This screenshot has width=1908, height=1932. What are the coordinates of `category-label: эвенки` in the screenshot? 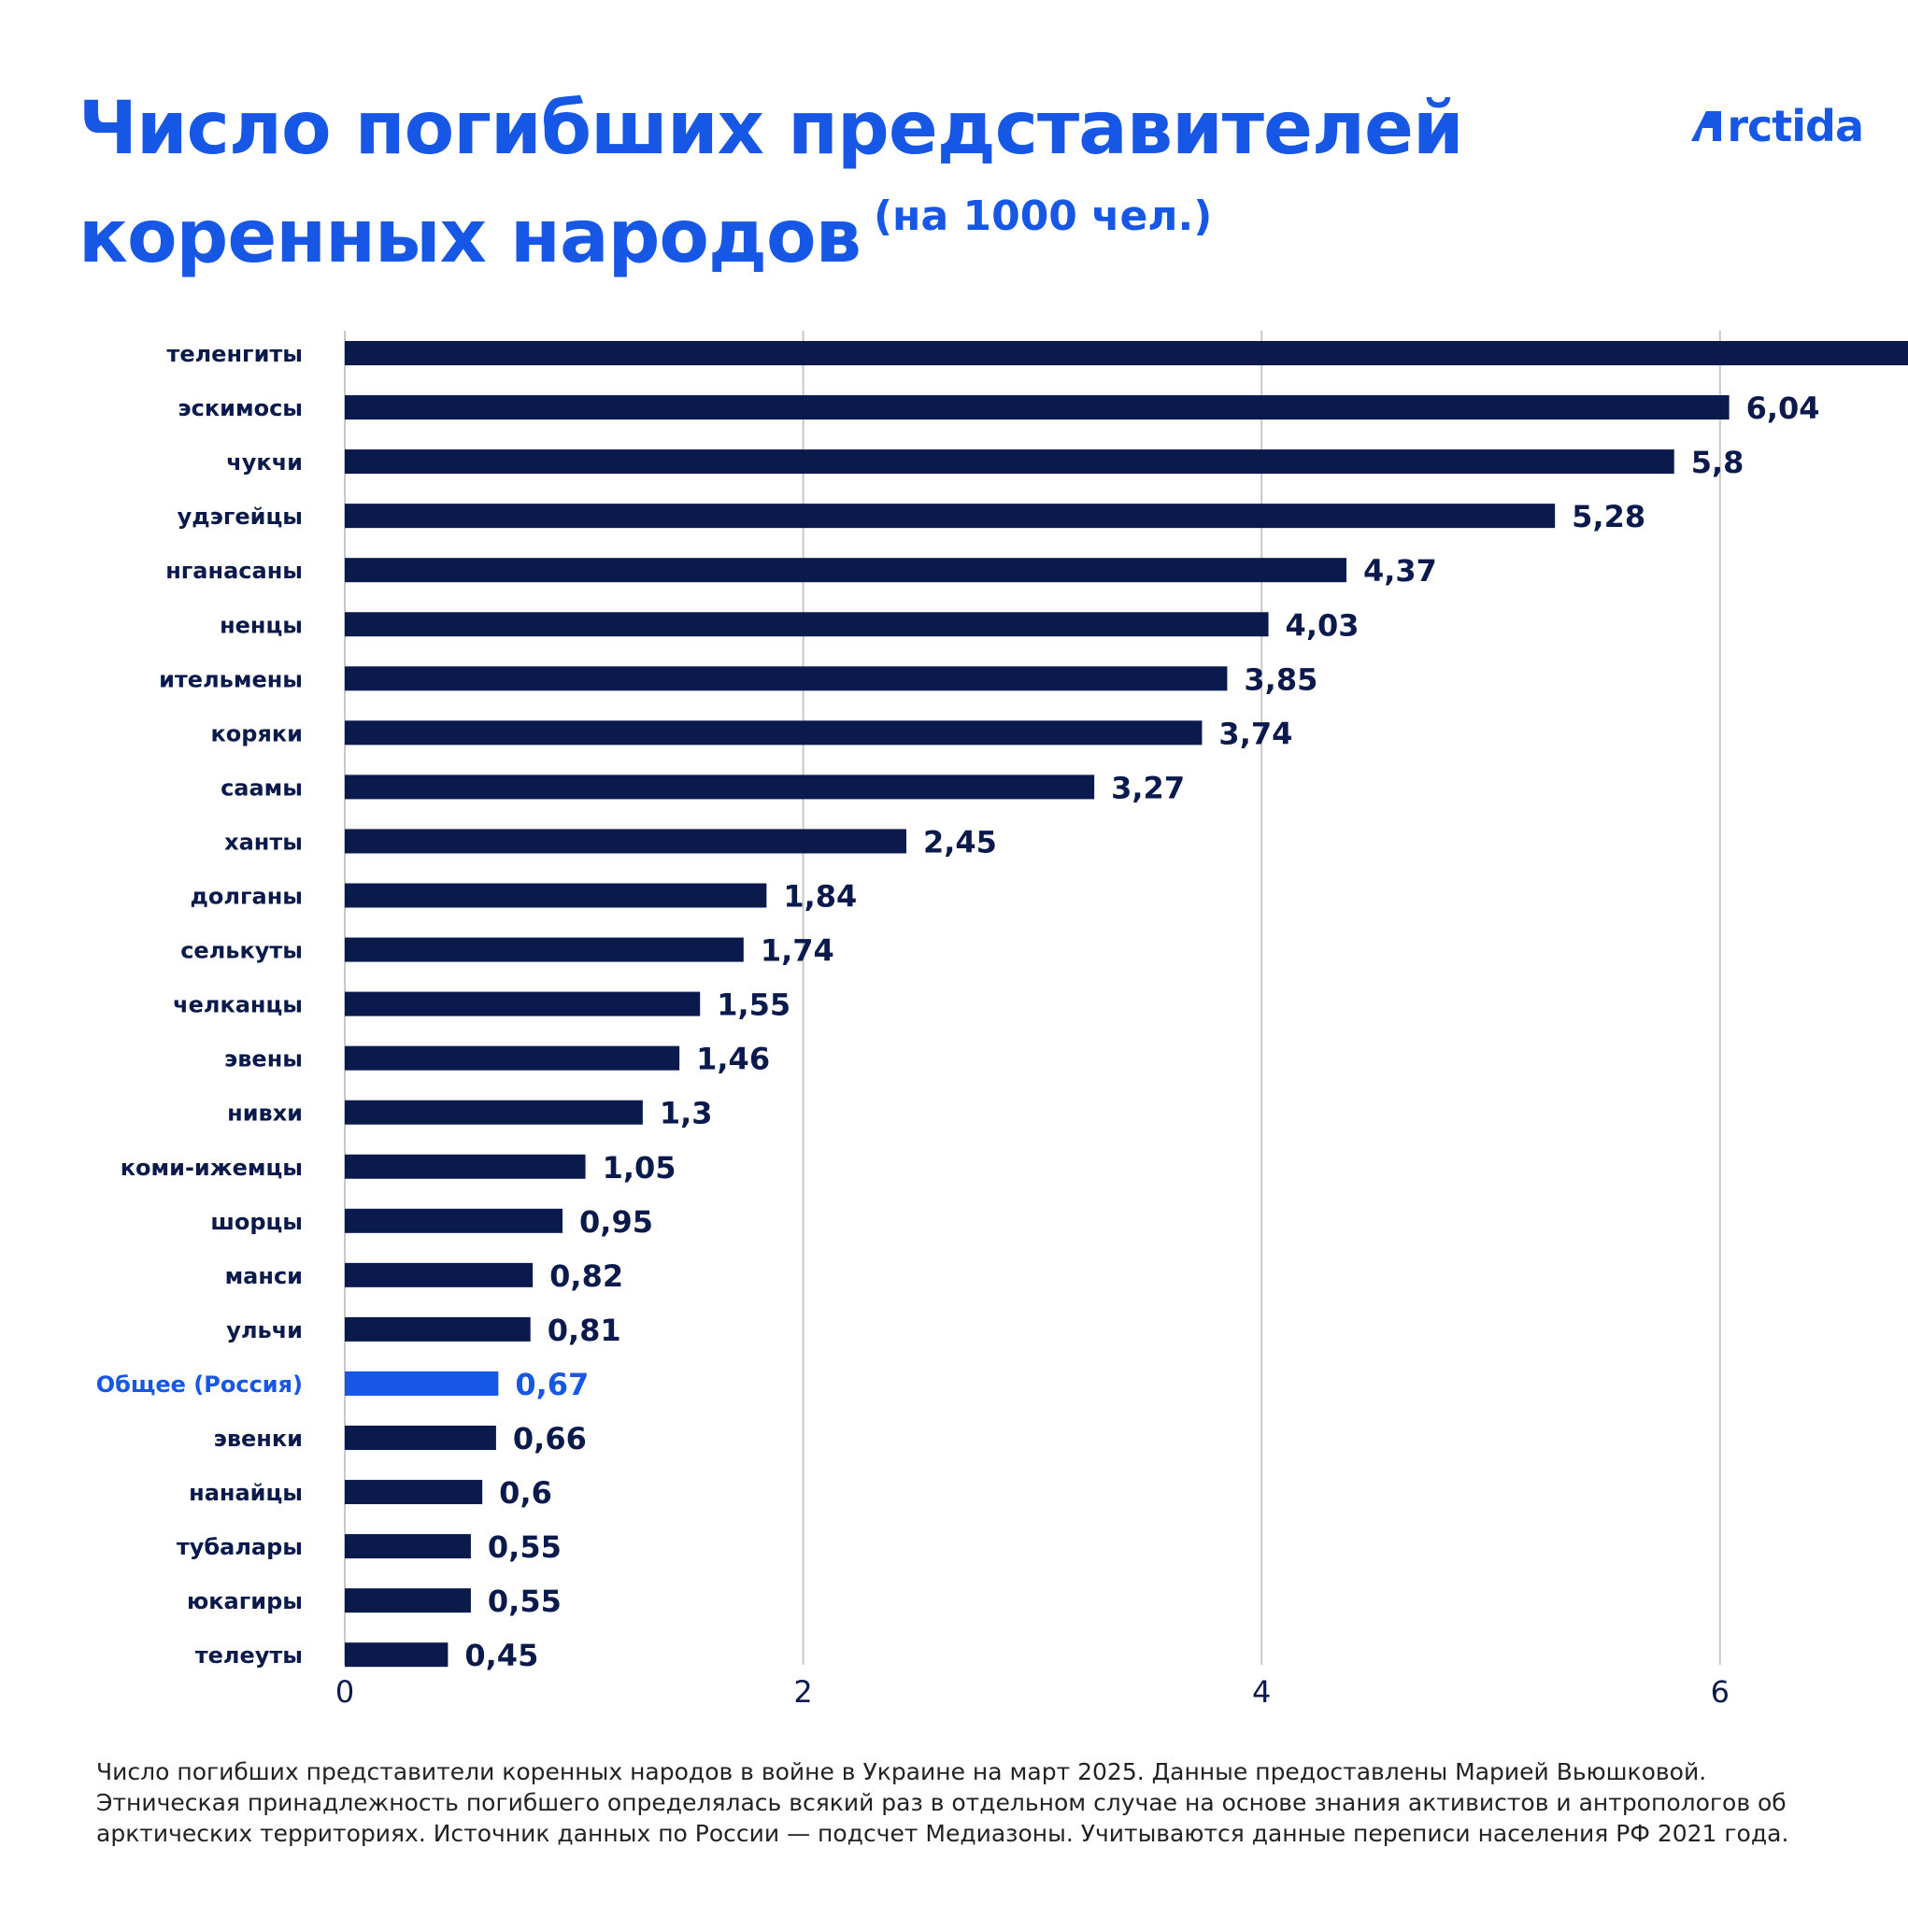 It's located at (258, 1439).